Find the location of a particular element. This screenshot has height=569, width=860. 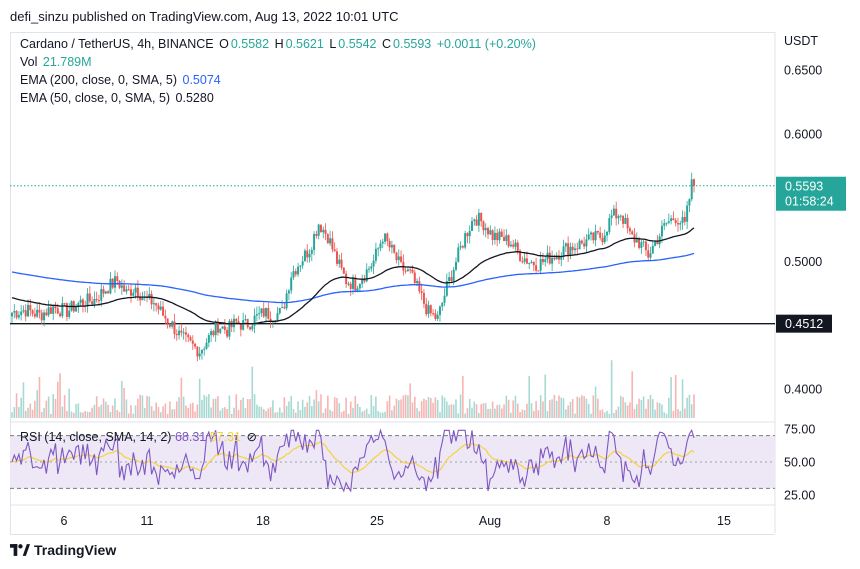

hide-icon: ⊘ is located at coordinates (251, 437).